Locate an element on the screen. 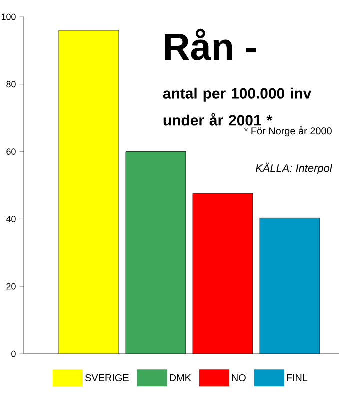 Image resolution: width=339 pixels, height=398 pixels. y-tick-label: 40 is located at coordinates (11, 219).